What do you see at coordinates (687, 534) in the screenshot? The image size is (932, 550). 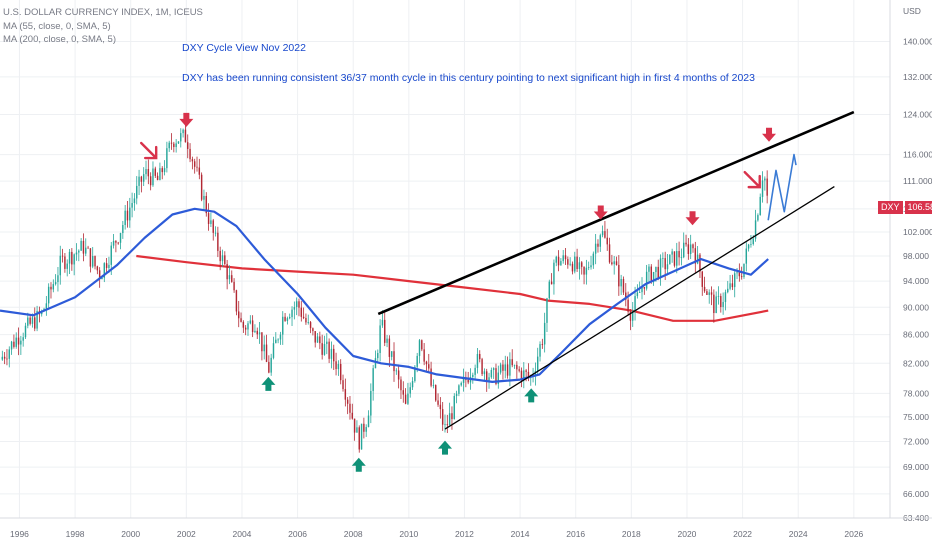 I see `x-tick-label: 2020` at bounding box center [687, 534].